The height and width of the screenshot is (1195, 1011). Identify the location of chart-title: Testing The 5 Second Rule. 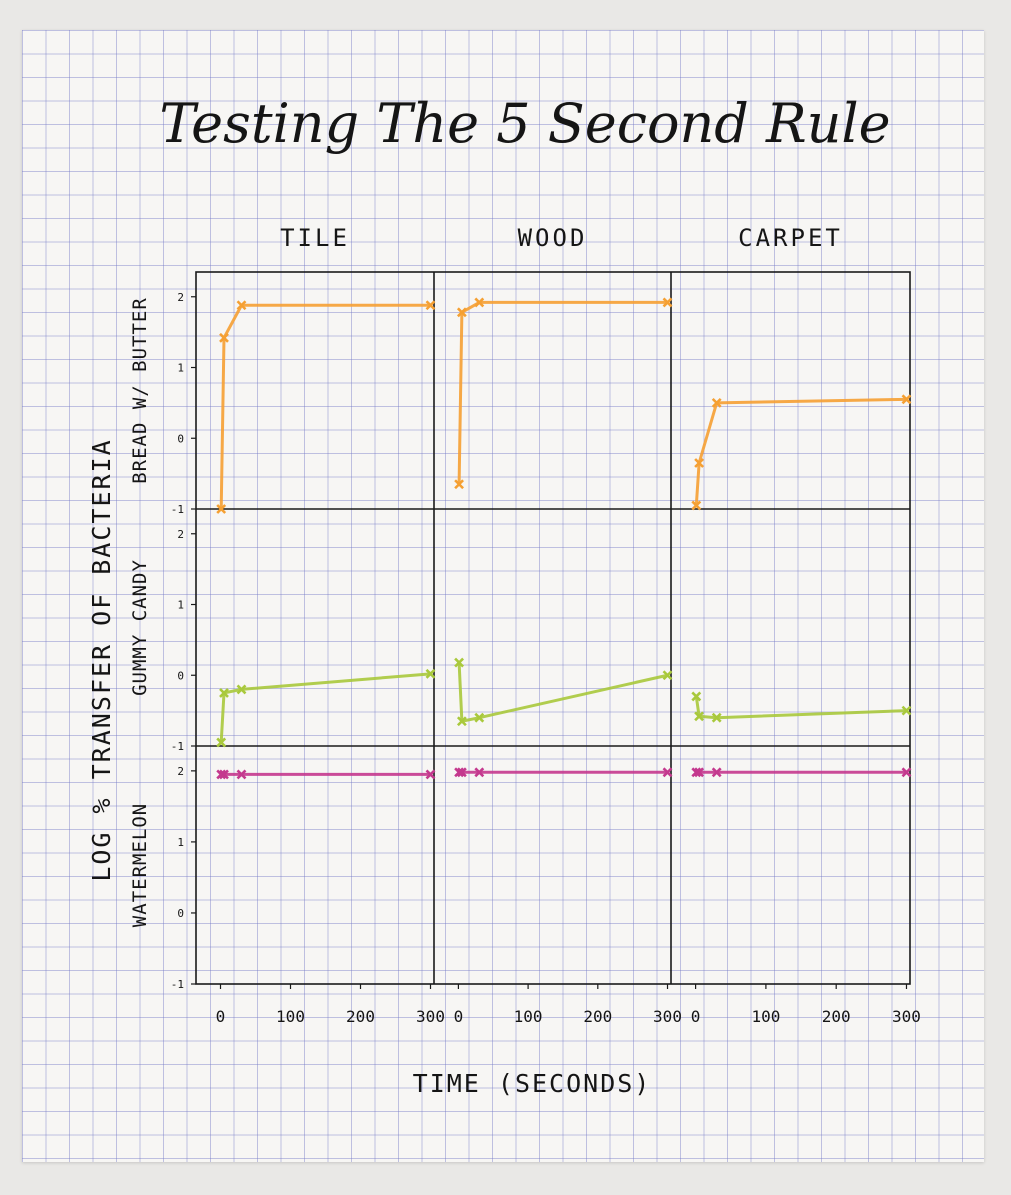
(524, 123).